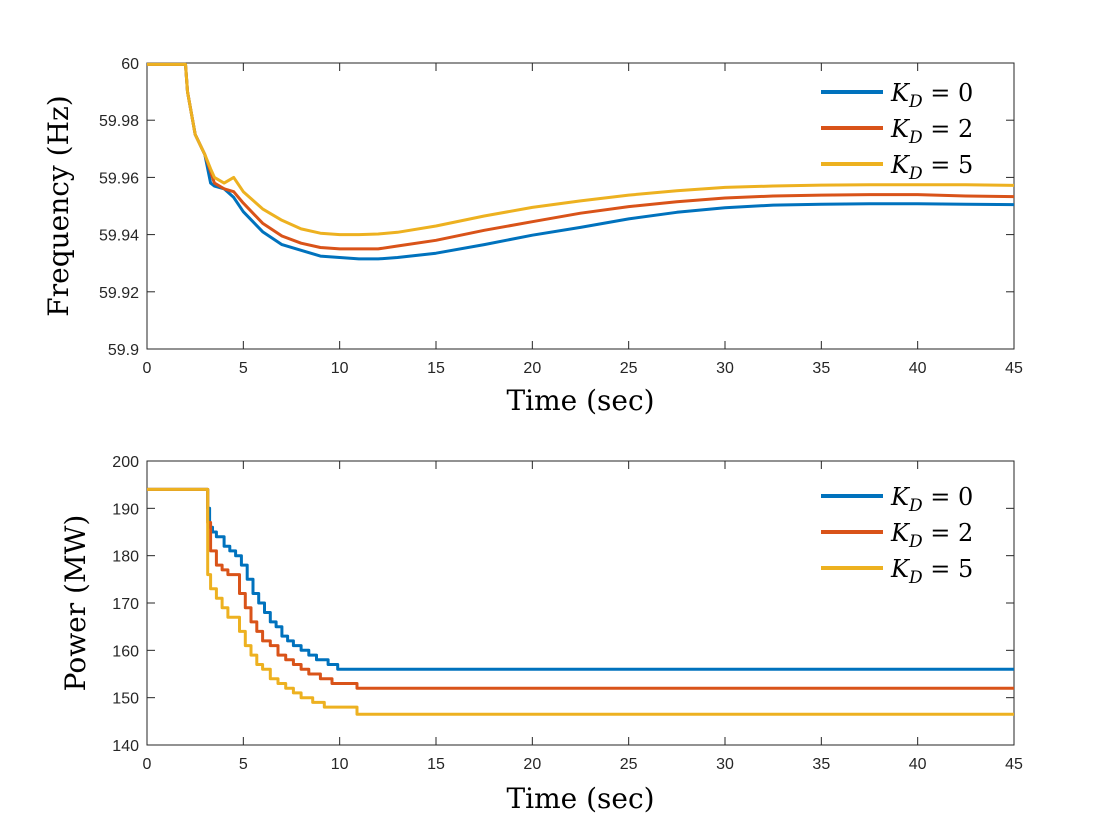 The image size is (1120, 840). Describe the element at coordinates (58, 205) in the screenshot. I see `y-axis-title: Frequency (Hz)` at that location.